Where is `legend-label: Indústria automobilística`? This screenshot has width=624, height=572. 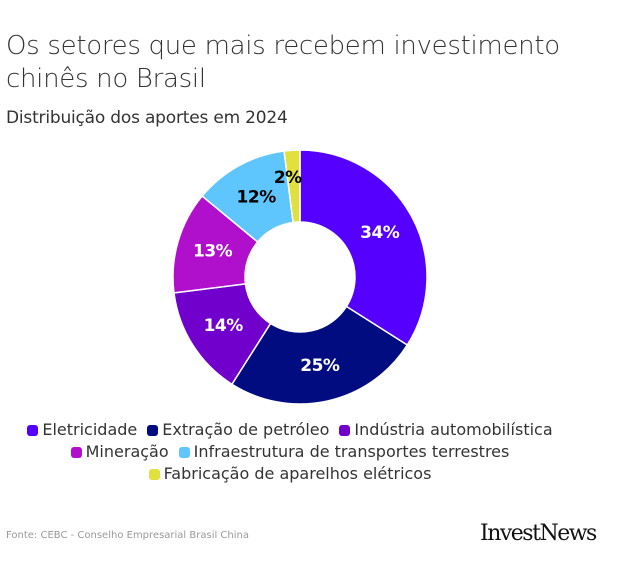
legend-label: Indústria automobilística is located at coordinates (453, 429).